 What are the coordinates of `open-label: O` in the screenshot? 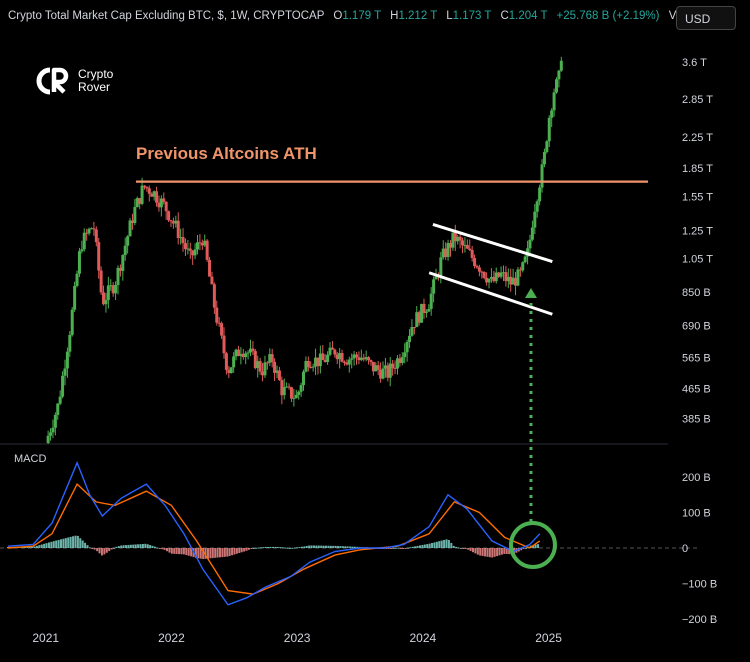 It's located at (338, 16).